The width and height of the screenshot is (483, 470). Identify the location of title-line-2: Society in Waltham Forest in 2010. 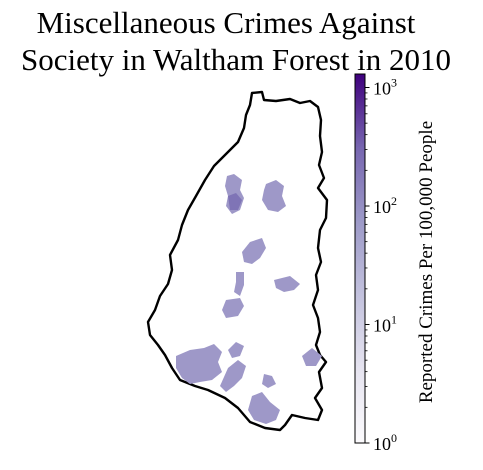
(236, 59).